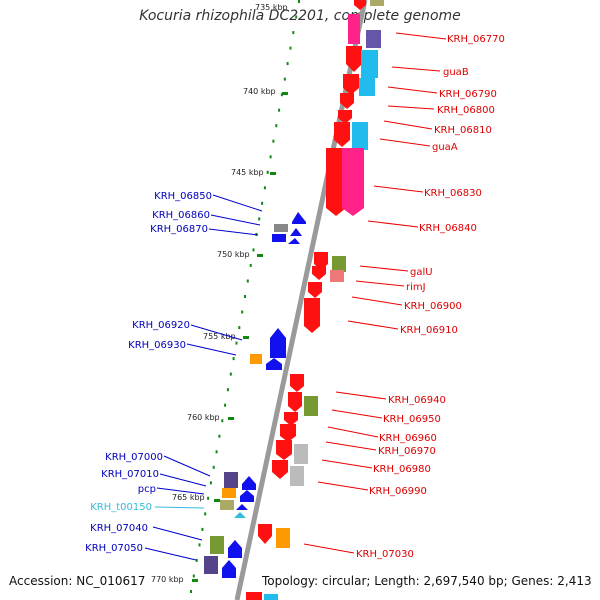 The width and height of the screenshot is (600, 600). What do you see at coordinates (421, 272) in the screenshot?
I see `gene-label: galU` at bounding box center [421, 272].